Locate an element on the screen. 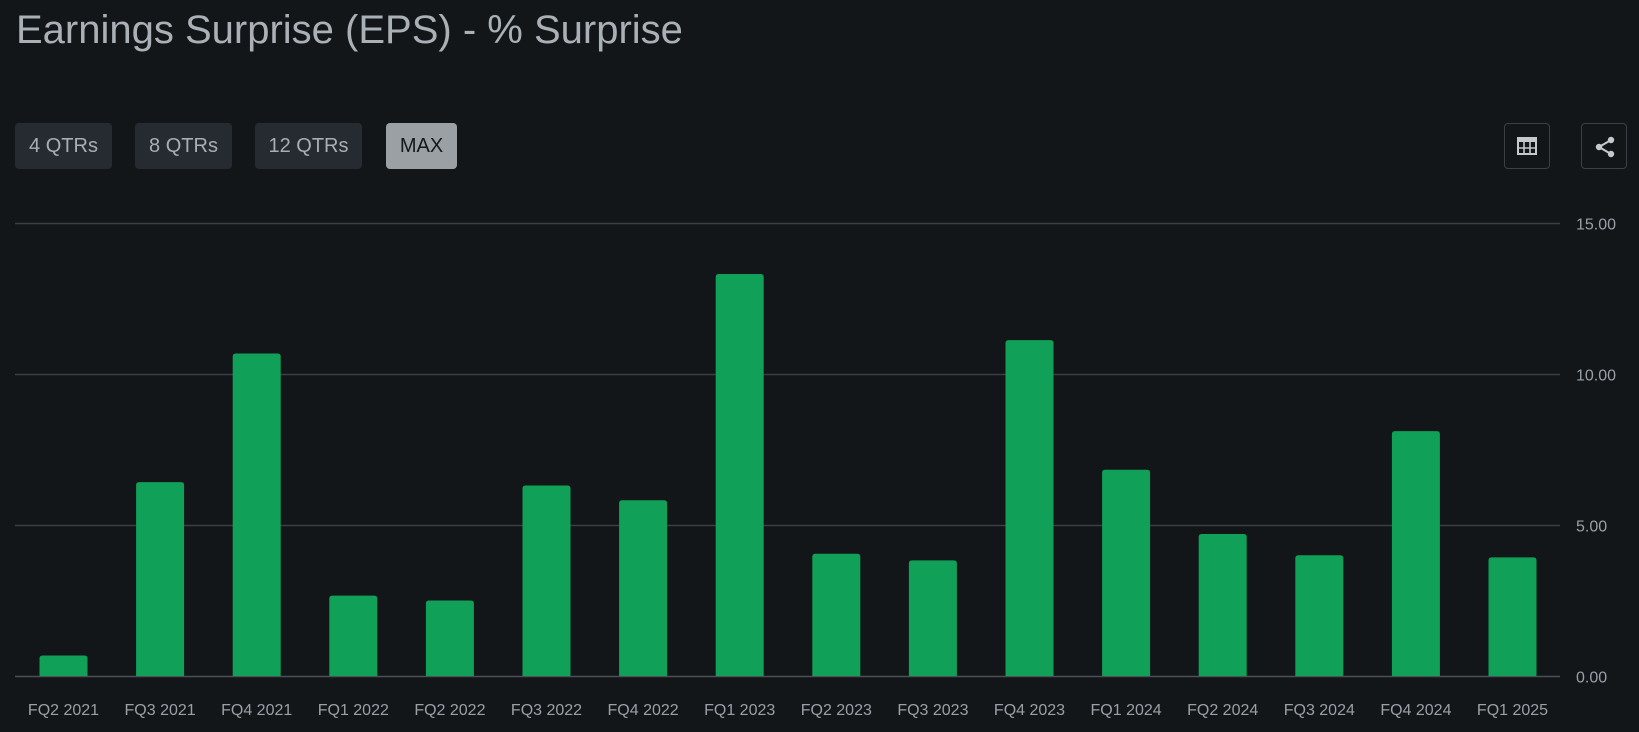 This screenshot has height=732, width=1639. y-tick-label: 15.00 is located at coordinates (1596, 225).